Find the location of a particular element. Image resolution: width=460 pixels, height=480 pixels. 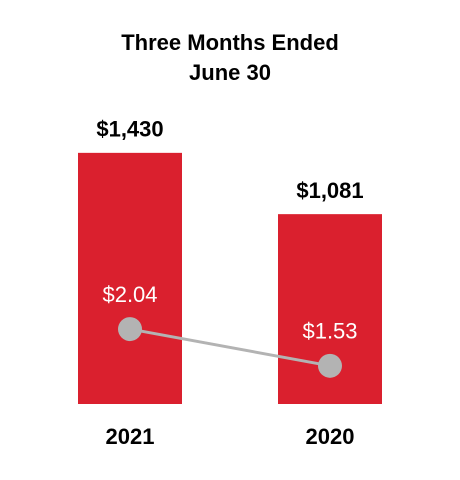

bar-value-label: $1,081 is located at coordinates (329, 190).